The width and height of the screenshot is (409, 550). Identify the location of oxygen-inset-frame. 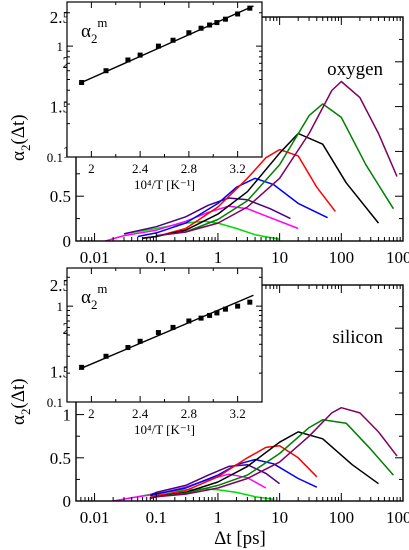
(164, 79).